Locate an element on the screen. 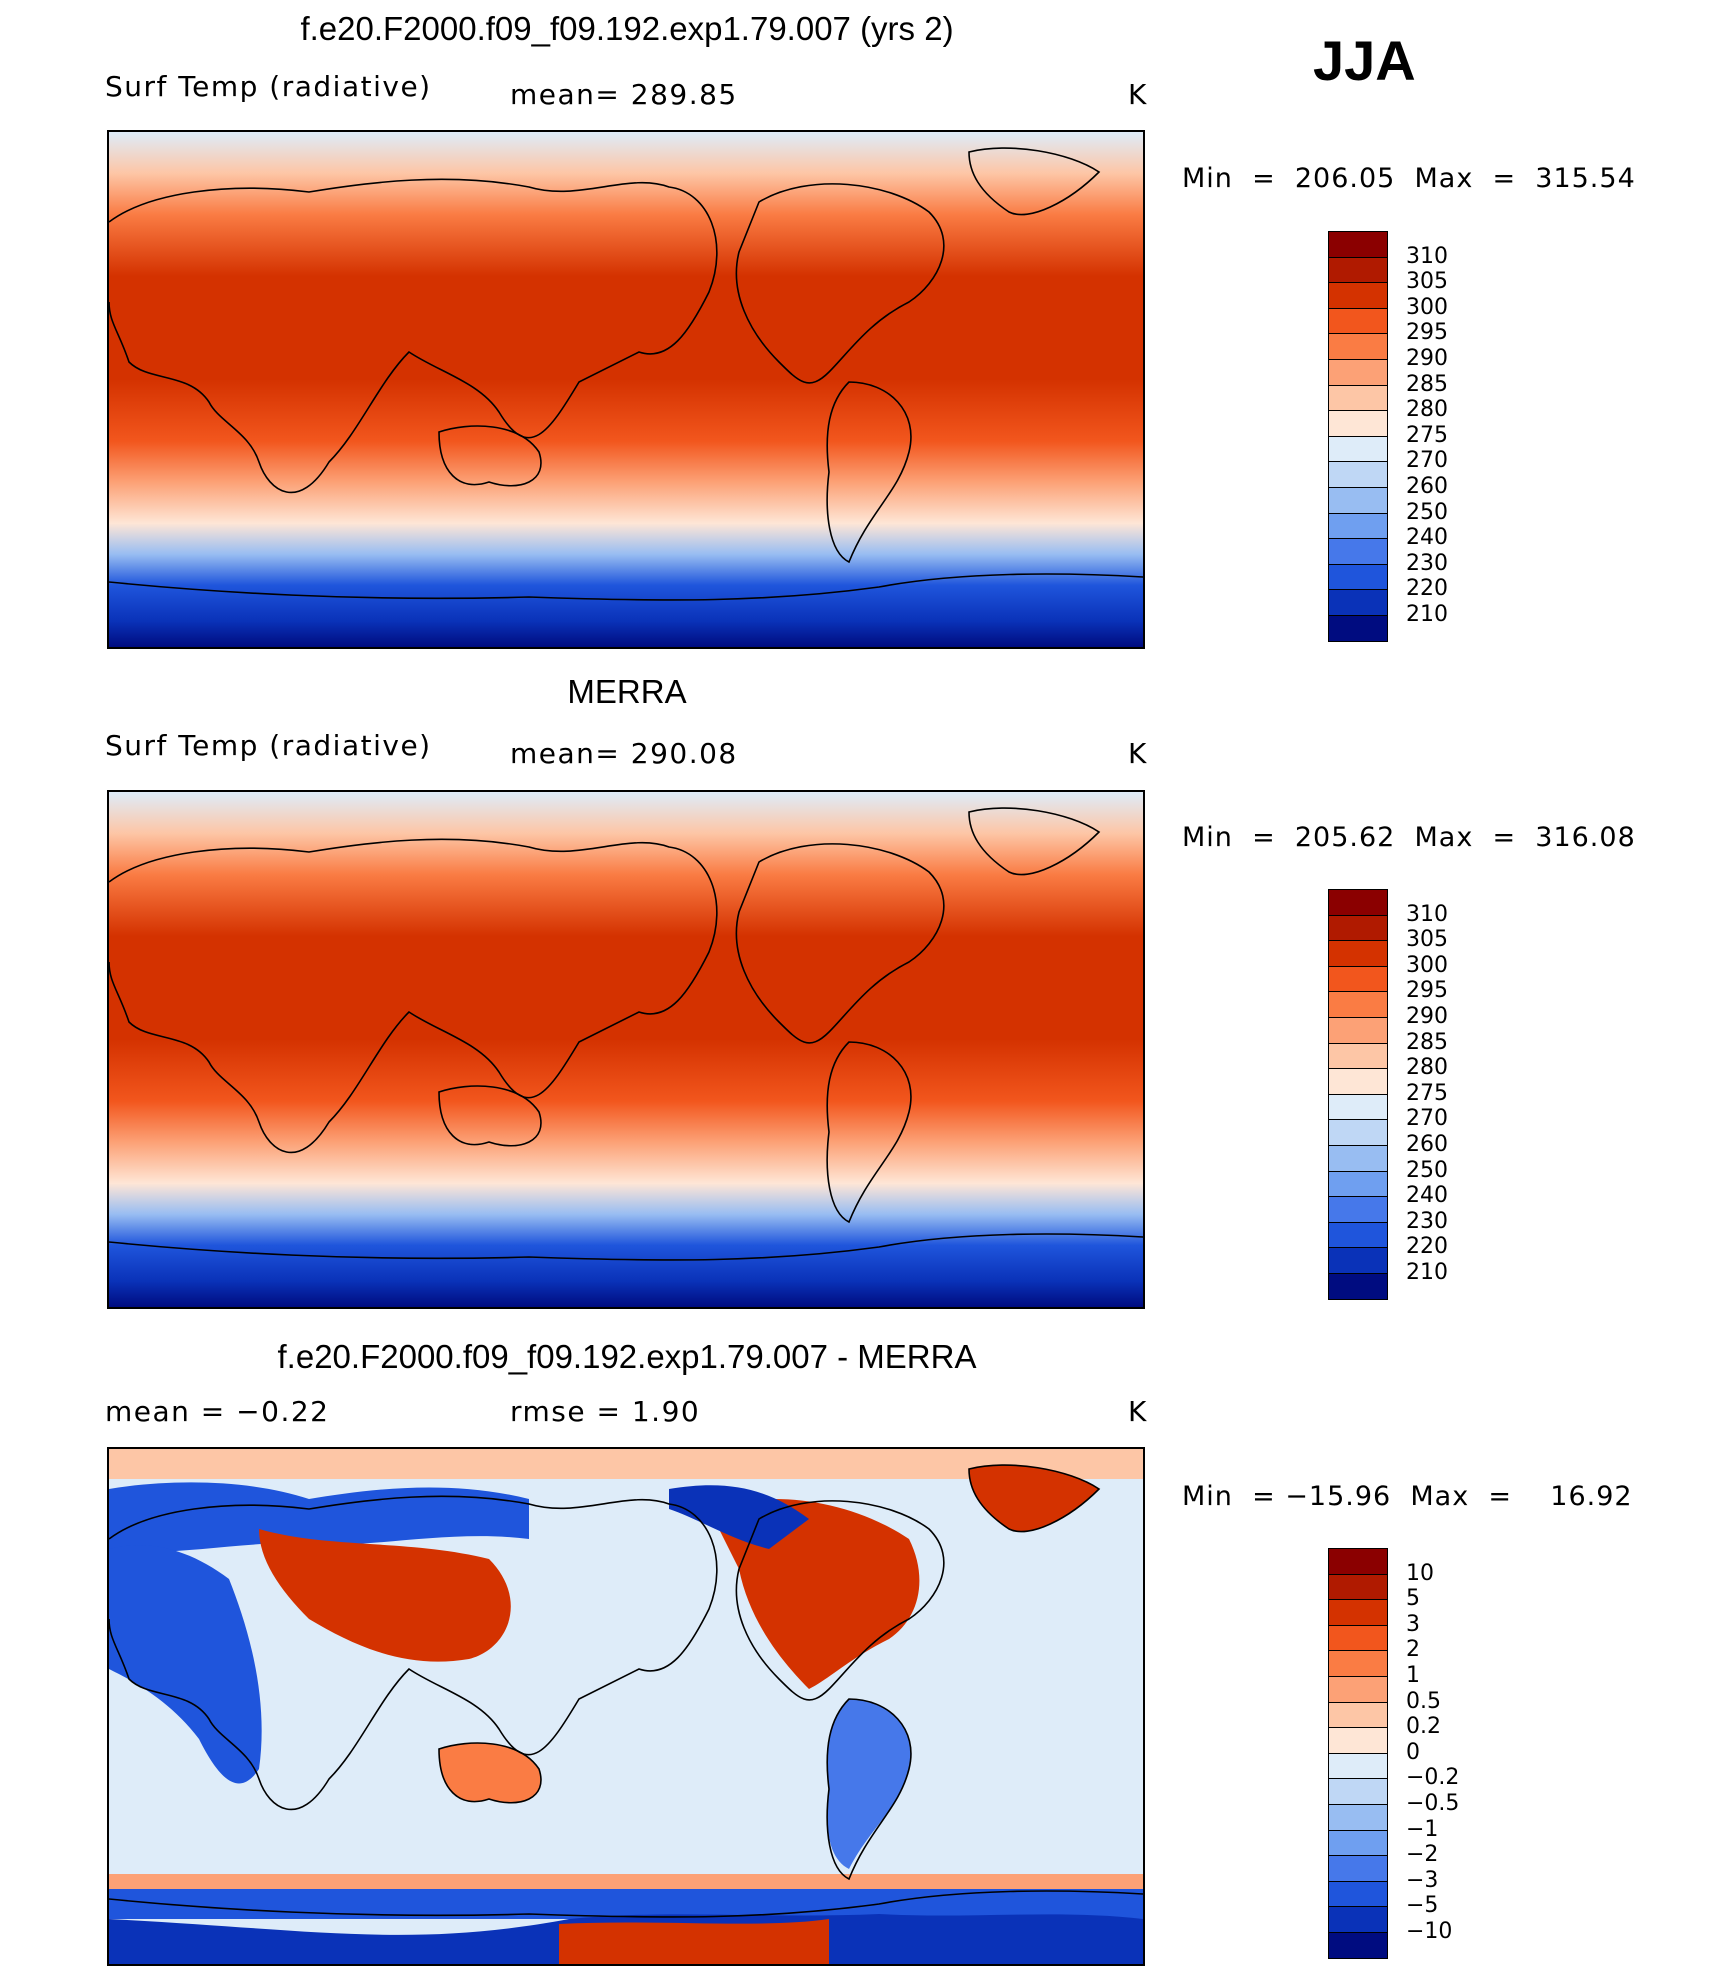  colorbar-tick-label: 290 is located at coordinates (1427, 1016).